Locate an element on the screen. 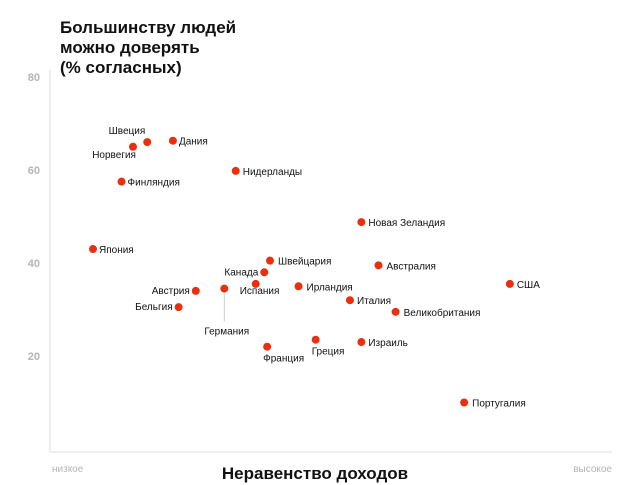 This screenshot has width=630, height=485. point-label: США is located at coordinates (528, 285).